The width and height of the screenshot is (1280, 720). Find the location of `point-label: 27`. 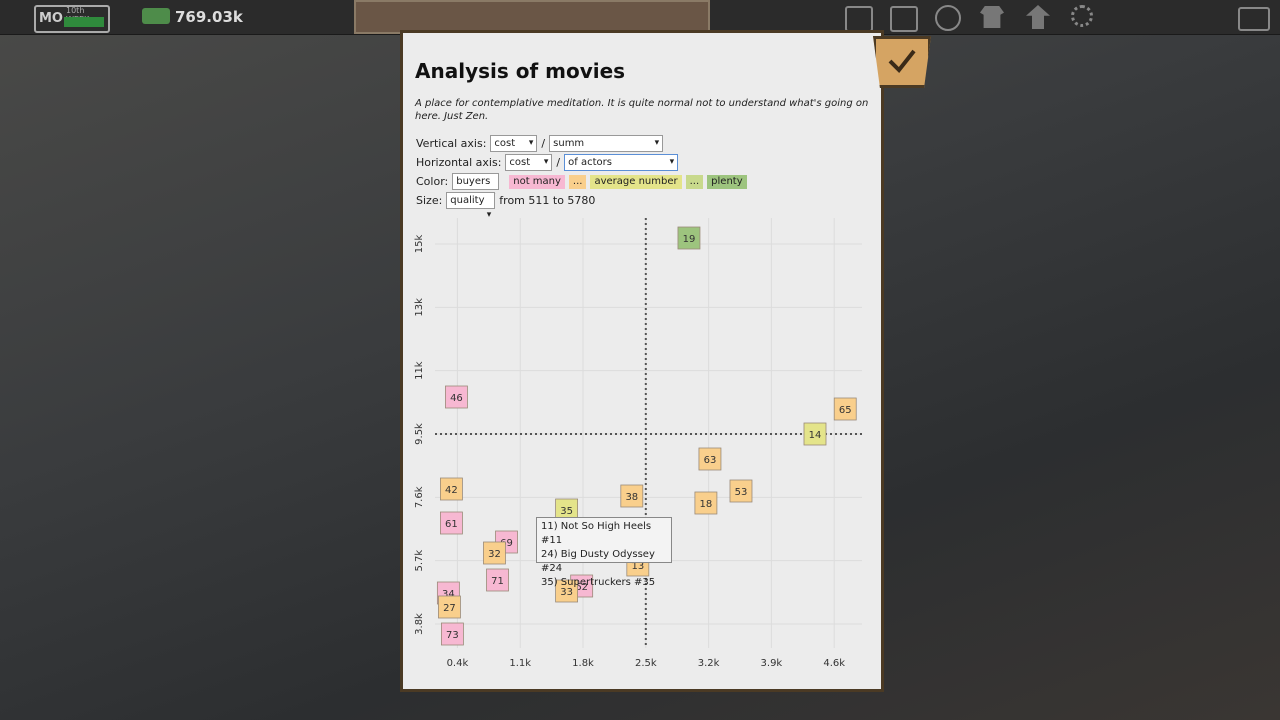

point-label: 27 is located at coordinates (449, 608).